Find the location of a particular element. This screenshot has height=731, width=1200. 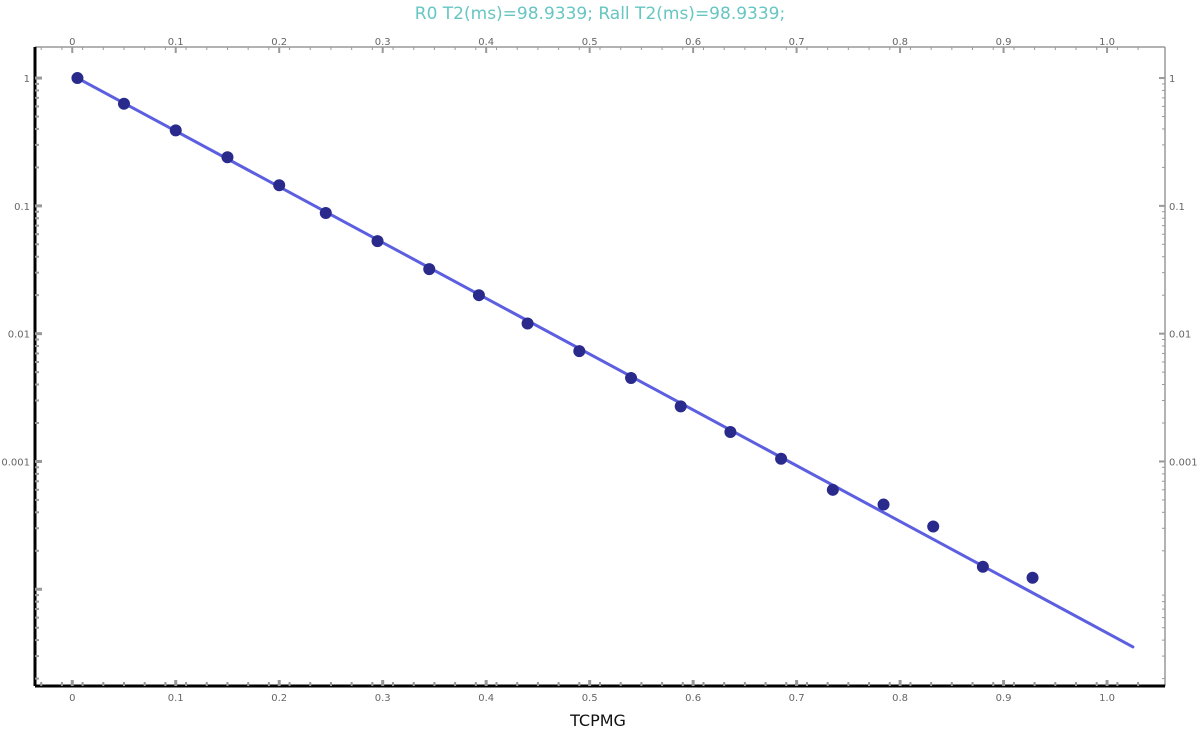

y-tick-label-left: 0.001 is located at coordinates (15, 462).